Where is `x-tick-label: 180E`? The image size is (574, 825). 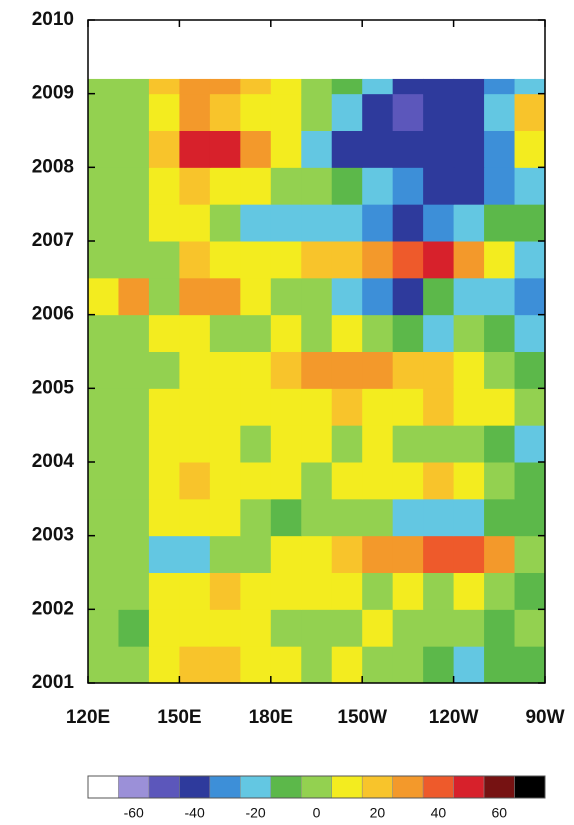
x-tick-label: 180E is located at coordinates (271, 717).